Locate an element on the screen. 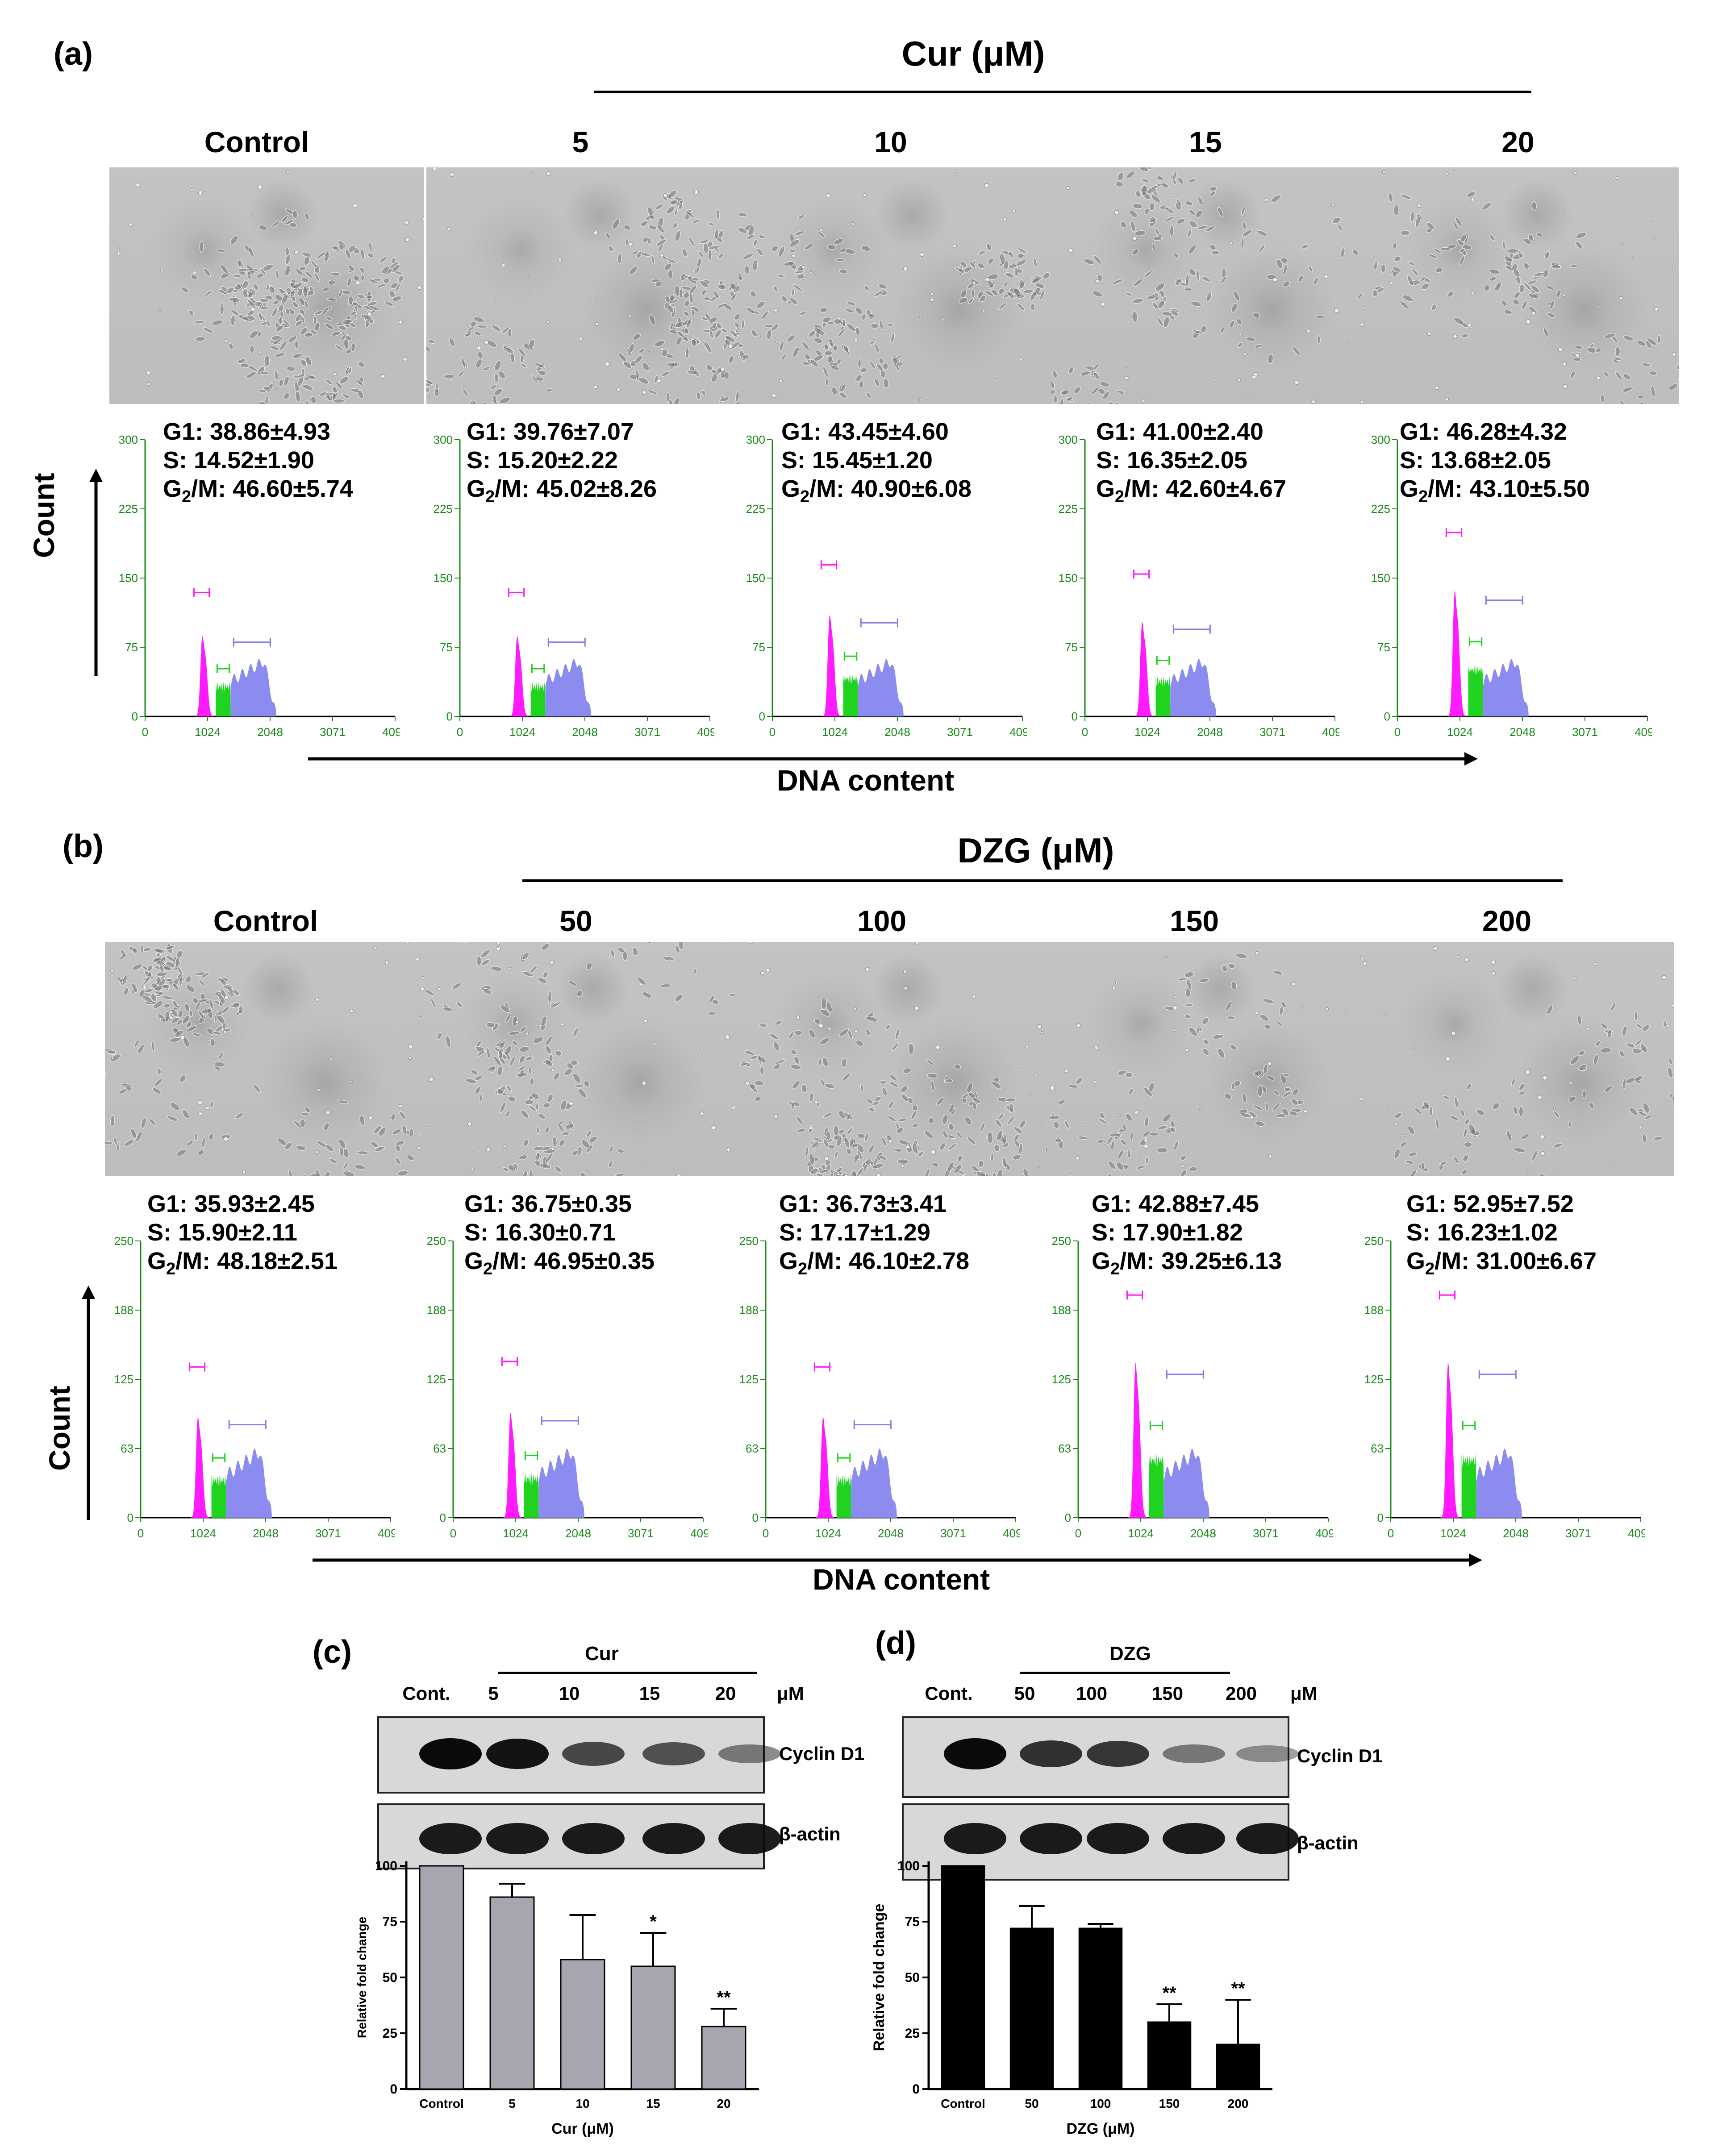 The width and height of the screenshot is (1718, 2156). g1-percentage: G1: 38.86±4.93 is located at coordinates (246, 431).